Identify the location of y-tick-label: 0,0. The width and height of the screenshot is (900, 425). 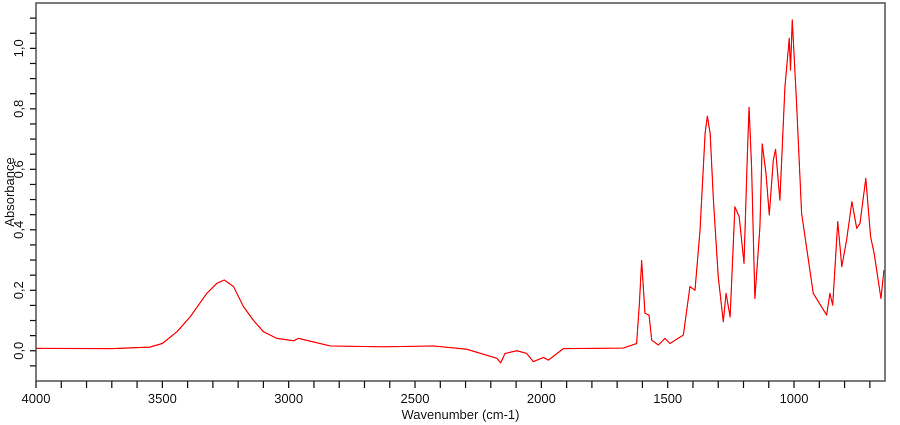
(18, 351).